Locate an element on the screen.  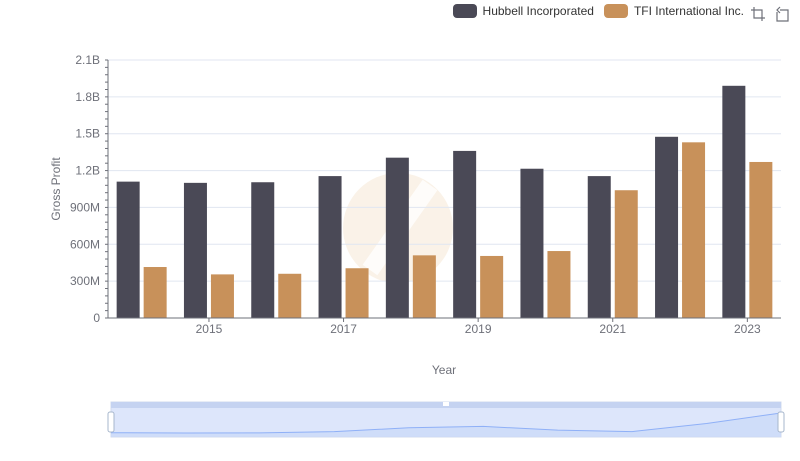
bar-hubbell-2017 is located at coordinates (330, 247).